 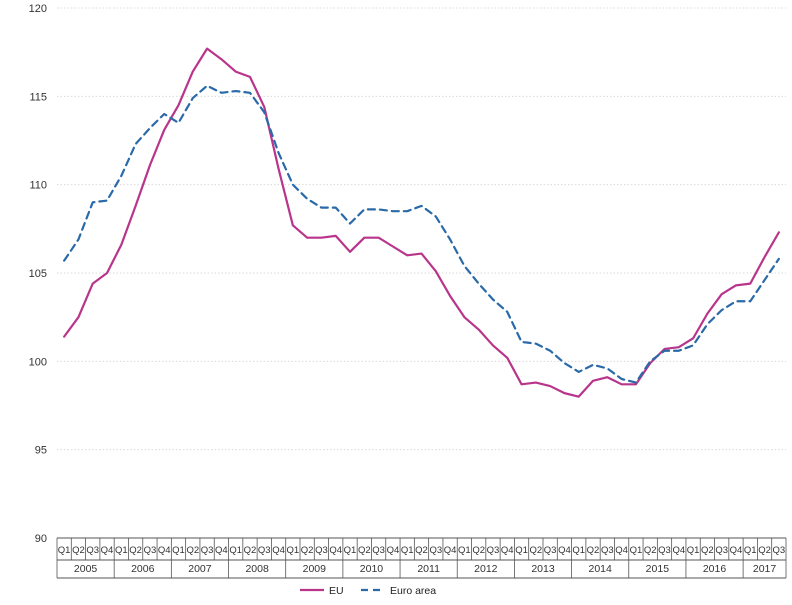 What do you see at coordinates (715, 569) in the screenshot?
I see `year-tick-label: 2016` at bounding box center [715, 569].